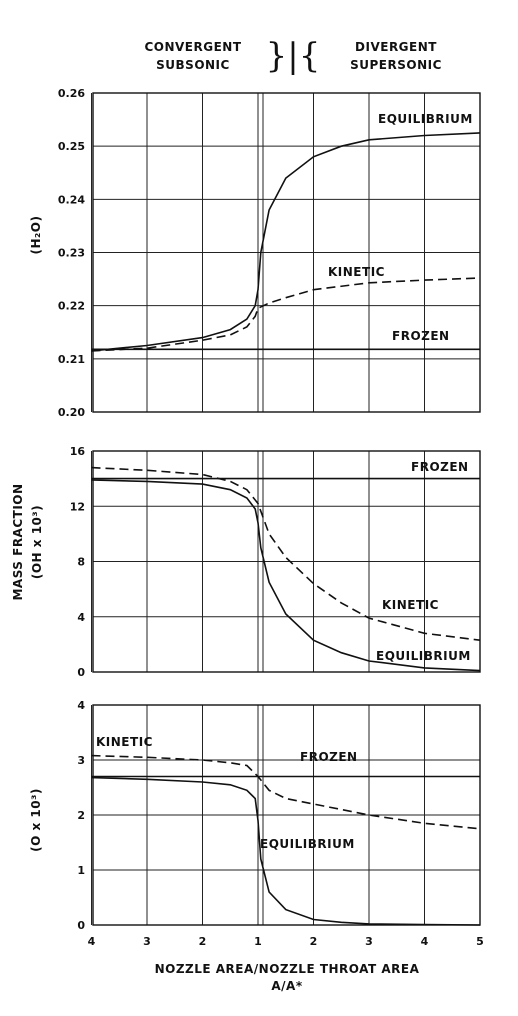 Image resolution: width=518 pixels, height=1016 pixels. I want to click on xlabel: NOZZLE AREA/NOZZLE THROAT AREA, so click(287, 969).